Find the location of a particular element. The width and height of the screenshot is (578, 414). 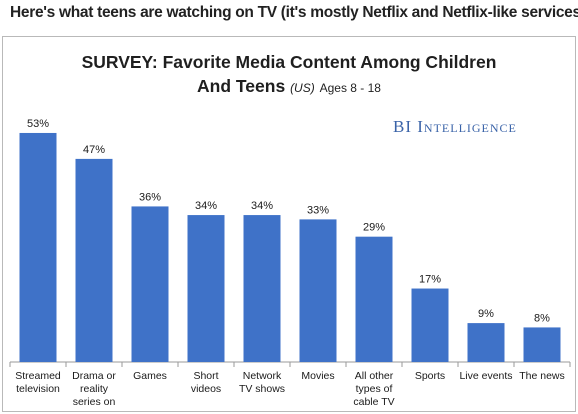

x-tick-label: All other types of cable TV is located at coordinates (373, 389).